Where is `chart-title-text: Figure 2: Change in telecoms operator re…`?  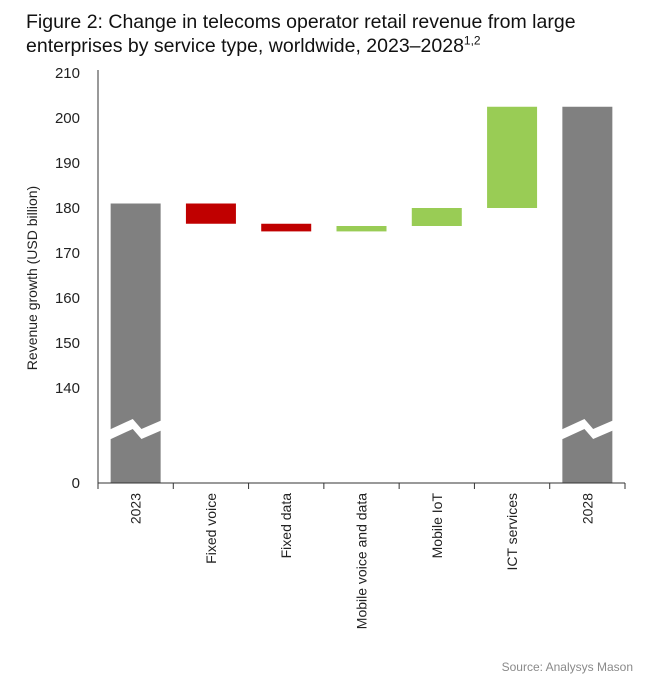
chart-title-text: Figure 2: Change in telecoms operator re… is located at coordinates (301, 34).